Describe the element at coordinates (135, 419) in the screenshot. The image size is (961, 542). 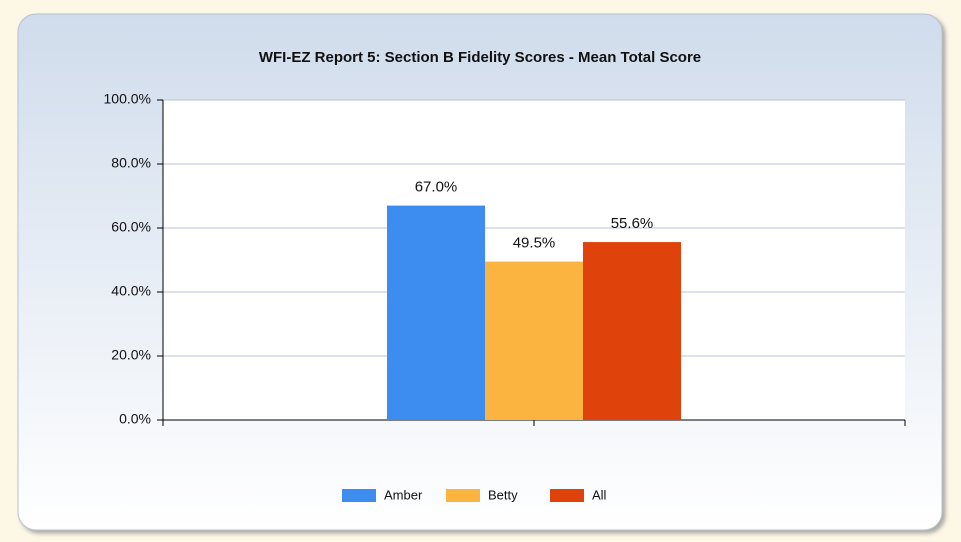
I see `y-tick-label: 0.0%` at that location.